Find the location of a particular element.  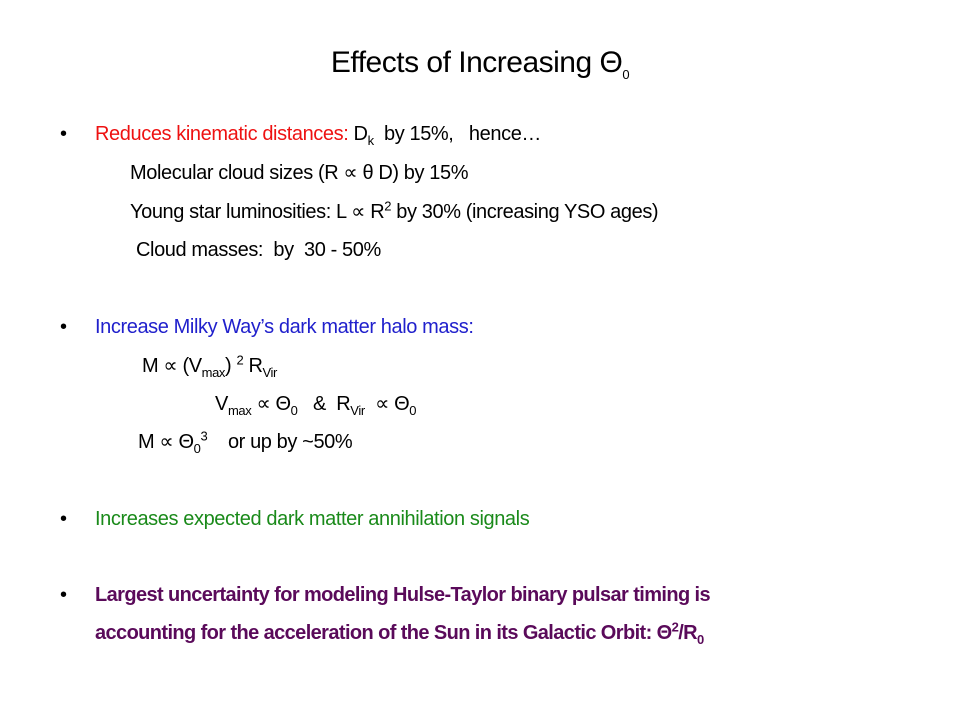

e2-sub1: max is located at coordinates (239, 410).